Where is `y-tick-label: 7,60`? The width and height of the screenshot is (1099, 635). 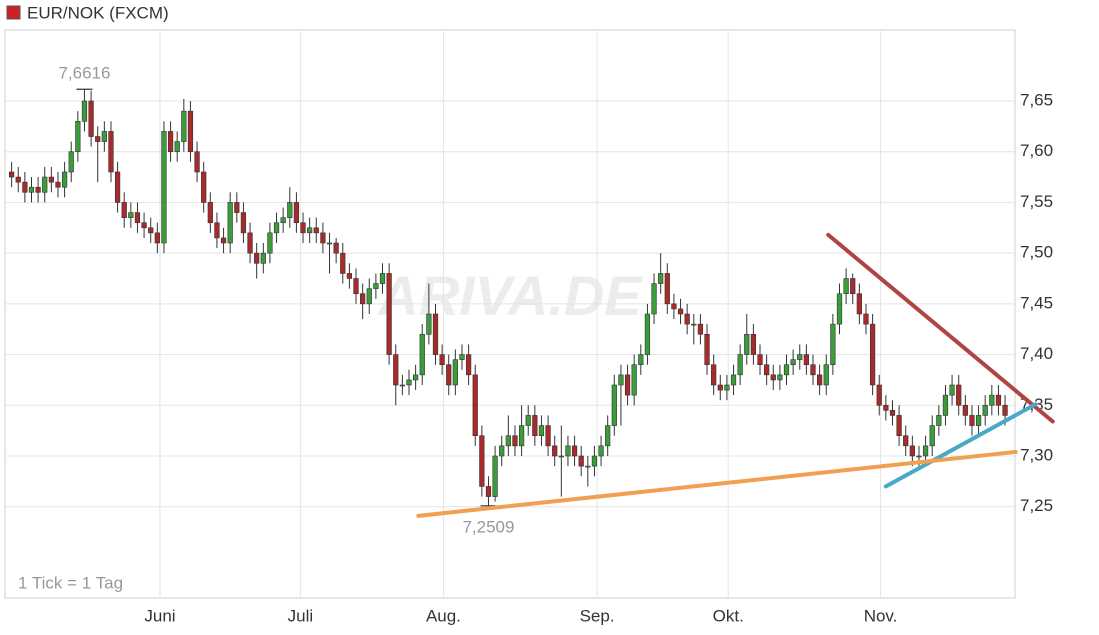 y-tick-label: 7,60 is located at coordinates (1036, 150).